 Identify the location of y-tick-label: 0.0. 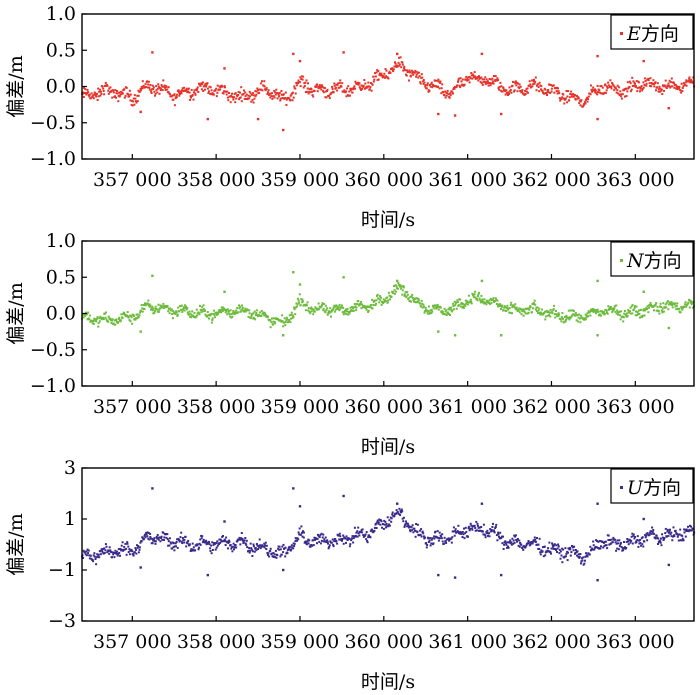
(61, 314).